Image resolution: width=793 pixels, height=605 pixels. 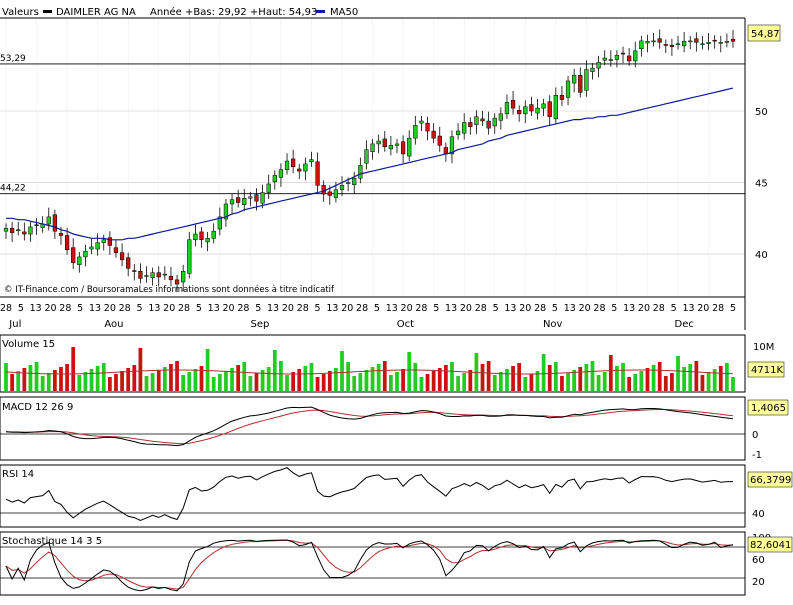 What do you see at coordinates (758, 582) in the screenshot?
I see `stochastic-tick-20: 20` at bounding box center [758, 582].